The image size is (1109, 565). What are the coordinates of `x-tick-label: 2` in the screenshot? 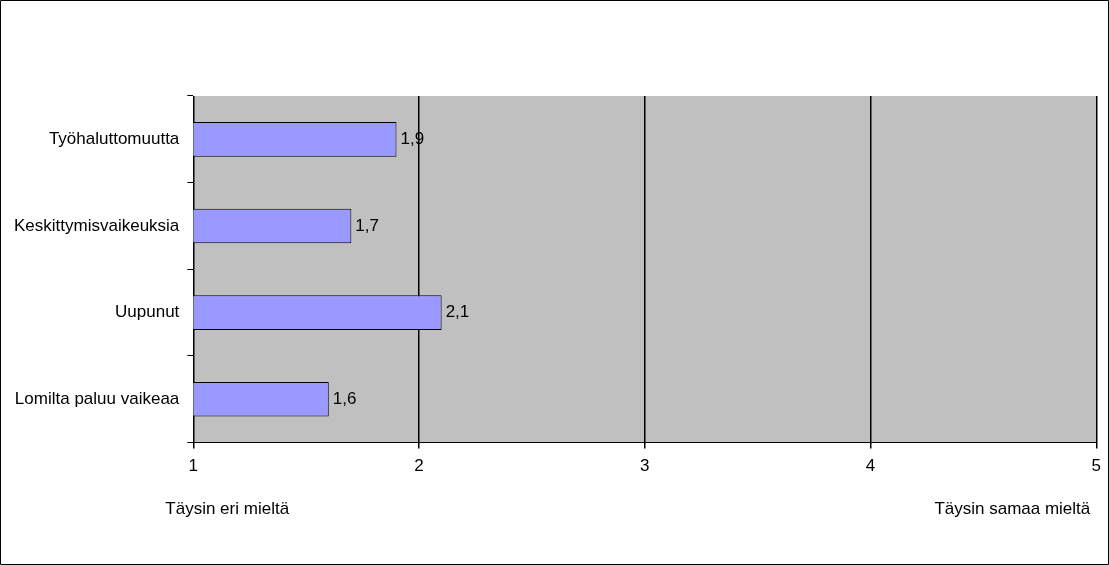 It's located at (419, 466).